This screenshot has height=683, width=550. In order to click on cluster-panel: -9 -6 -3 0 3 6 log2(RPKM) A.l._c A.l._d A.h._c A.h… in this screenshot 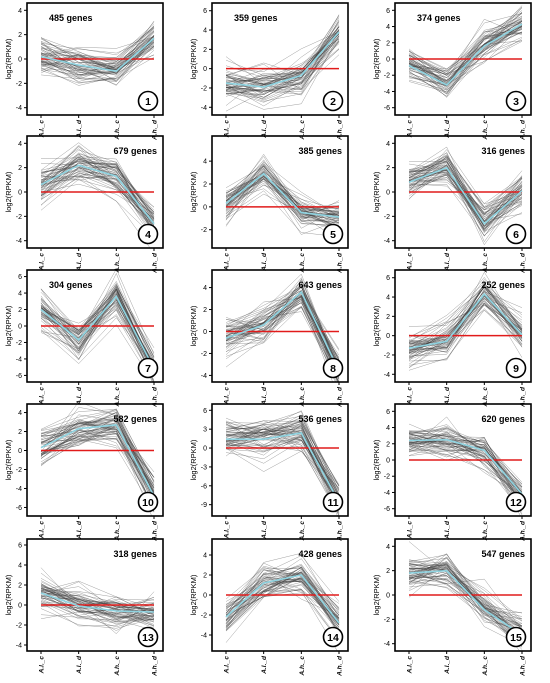, I will do `click(269, 472)`.